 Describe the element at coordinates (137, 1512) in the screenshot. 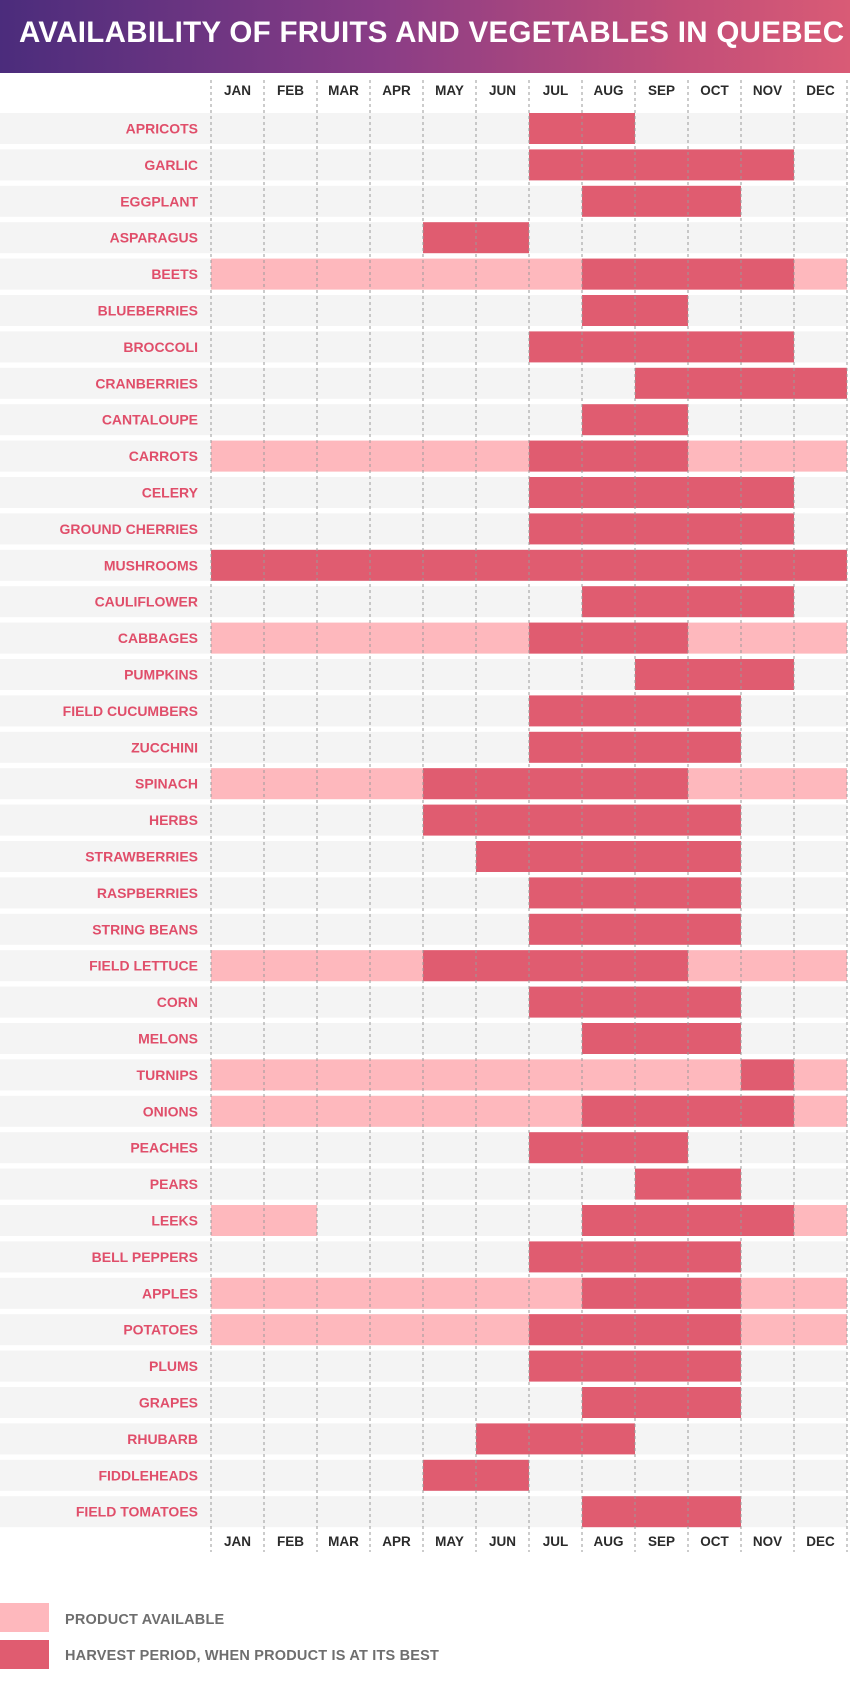

I see `row-label-field-tomatoes: FIELD TOMATOES` at that location.